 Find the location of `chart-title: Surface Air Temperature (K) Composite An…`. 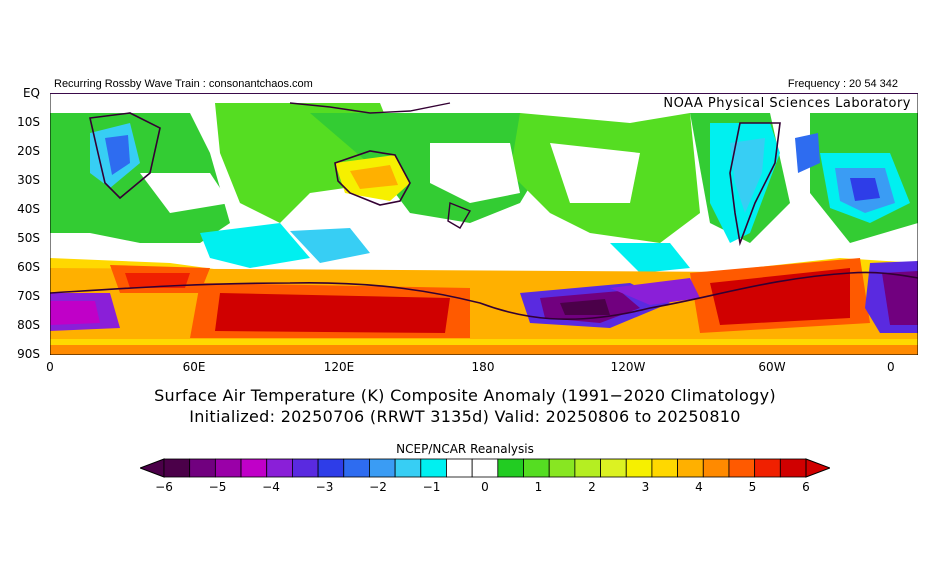

chart-title: Surface Air Temperature (K) Composite An… is located at coordinates (465, 395).